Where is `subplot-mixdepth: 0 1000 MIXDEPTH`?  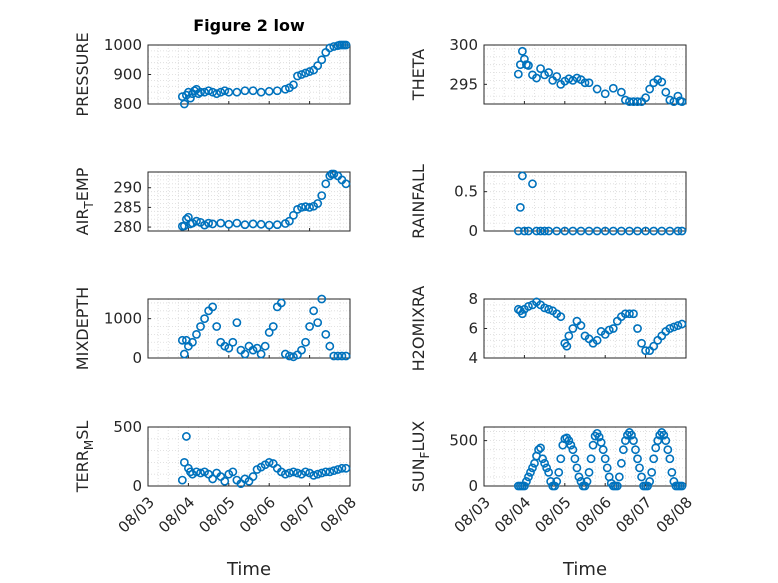
subplot-mixdepth: 0 1000 MIXDEPTH is located at coordinates (212, 328).